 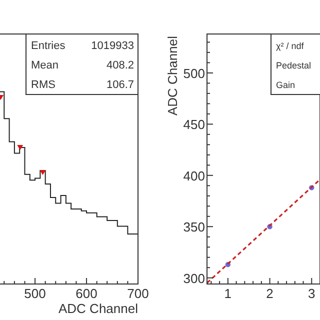 What do you see at coordinates (120, 66) in the screenshot?
I see `text: 408.2` at bounding box center [120, 66].